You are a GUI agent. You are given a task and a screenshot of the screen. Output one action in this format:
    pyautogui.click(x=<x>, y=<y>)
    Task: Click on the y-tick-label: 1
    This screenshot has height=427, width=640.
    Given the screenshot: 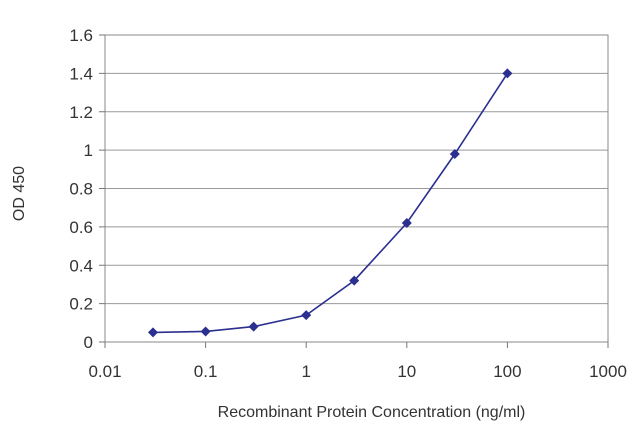 What is the action you would take?
    pyautogui.click(x=88, y=150)
    